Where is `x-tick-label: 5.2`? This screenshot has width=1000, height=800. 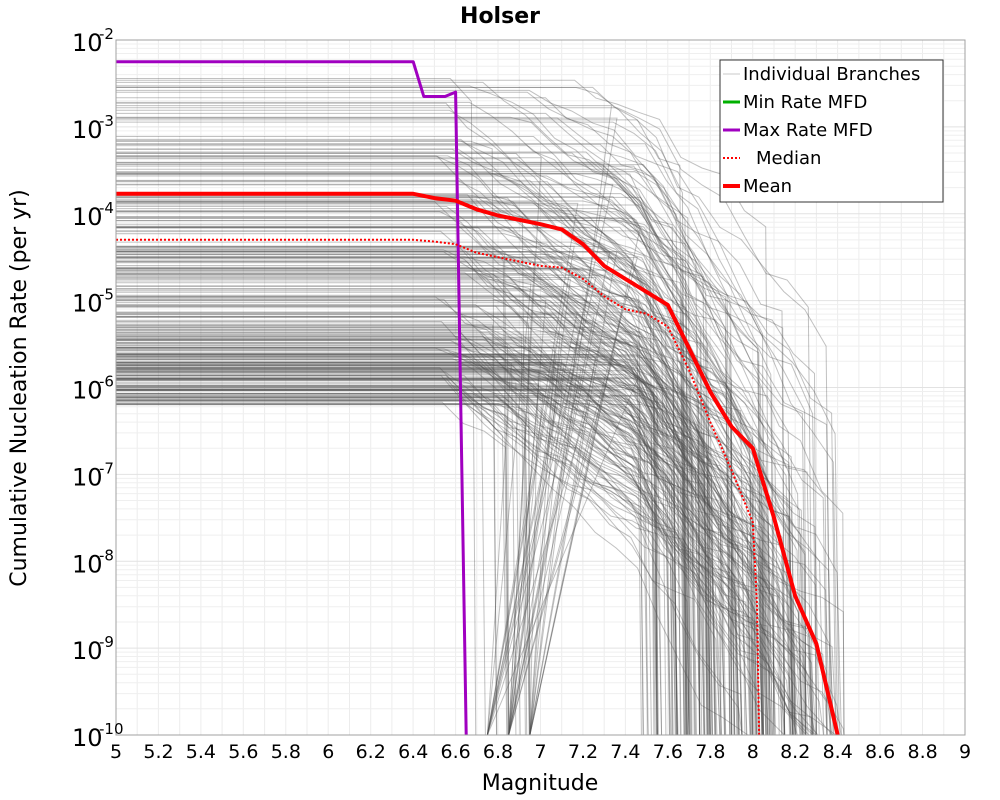 x-tick-label: 5.2 is located at coordinates (158, 752).